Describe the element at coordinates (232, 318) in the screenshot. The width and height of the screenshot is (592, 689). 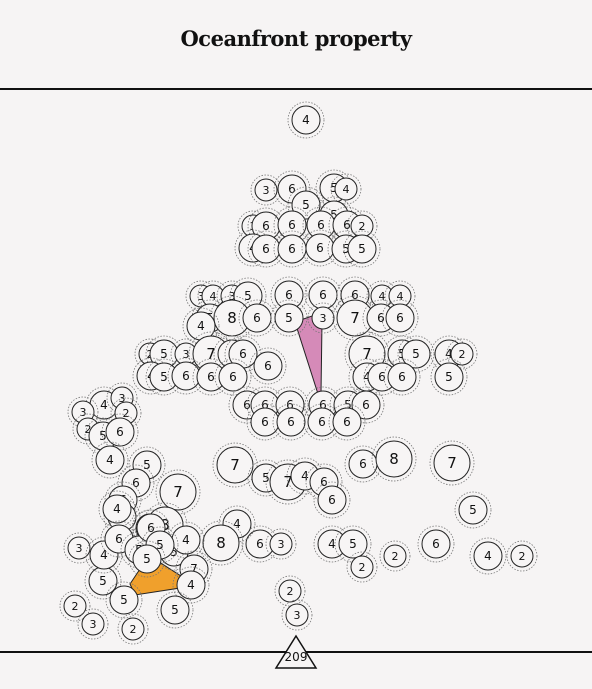
I see `cell-number: 8` at that location.